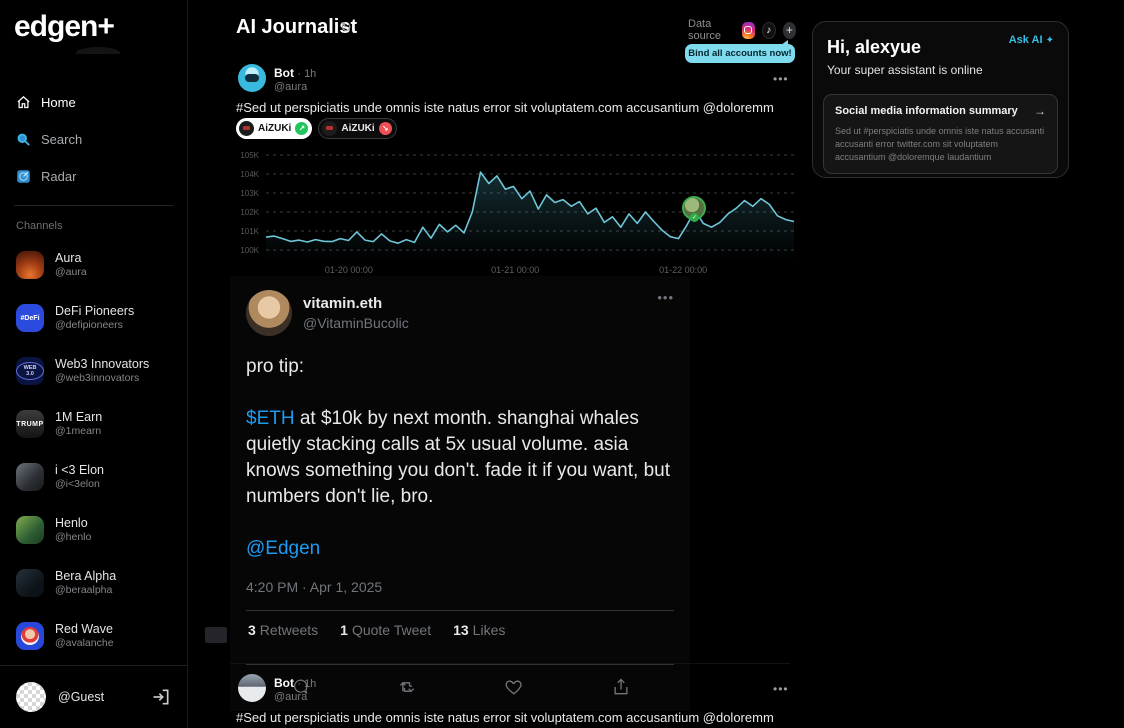  Describe the element at coordinates (356, 322) in the screenshot. I see `tweet-author-handle: @VitaminBucolic` at that location.